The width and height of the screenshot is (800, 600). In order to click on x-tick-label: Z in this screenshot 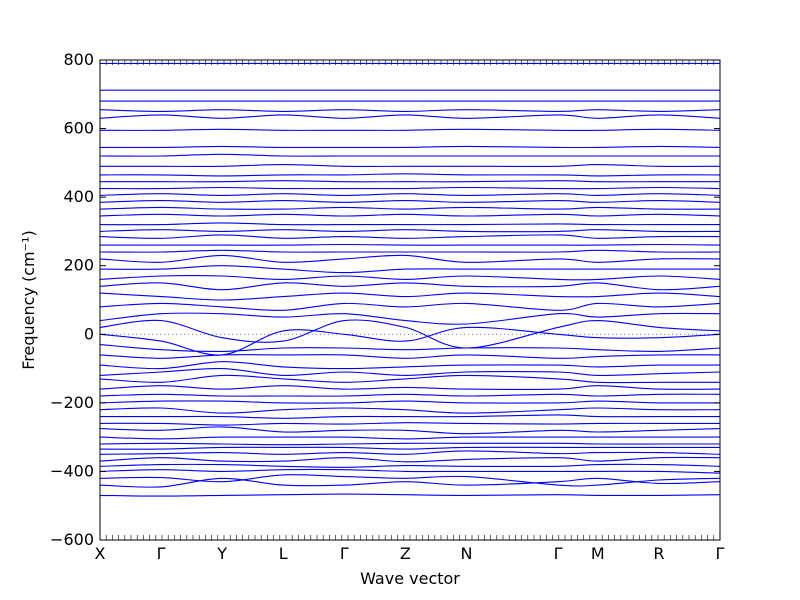, I will do `click(405, 553)`.